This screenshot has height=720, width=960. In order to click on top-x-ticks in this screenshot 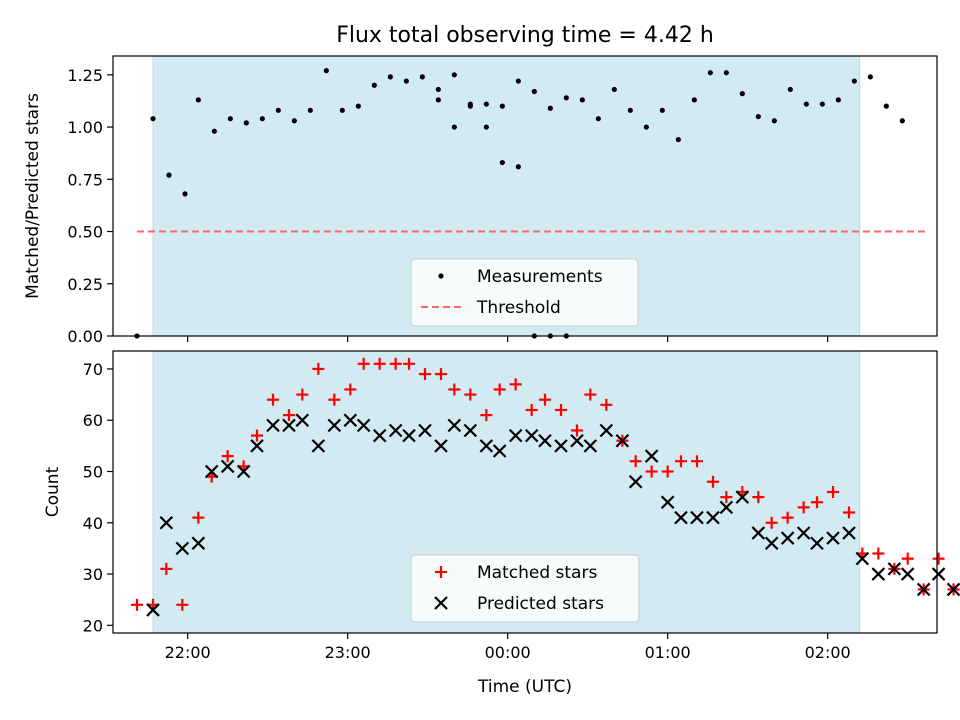, I will do `click(508, 339)`.